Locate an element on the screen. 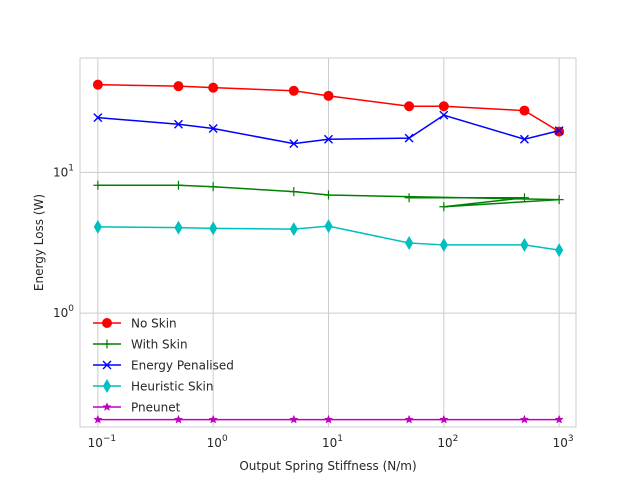 This screenshot has width=640, height=480. legend-marker-energy-penalised is located at coordinates (107, 365).